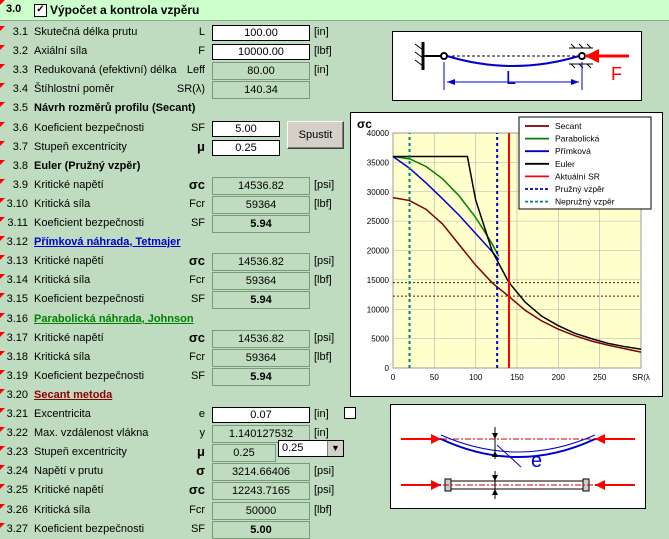 The height and width of the screenshot is (539, 669). Describe the element at coordinates (14, 452) in the screenshot. I see `row-number: 3.23` at that location.